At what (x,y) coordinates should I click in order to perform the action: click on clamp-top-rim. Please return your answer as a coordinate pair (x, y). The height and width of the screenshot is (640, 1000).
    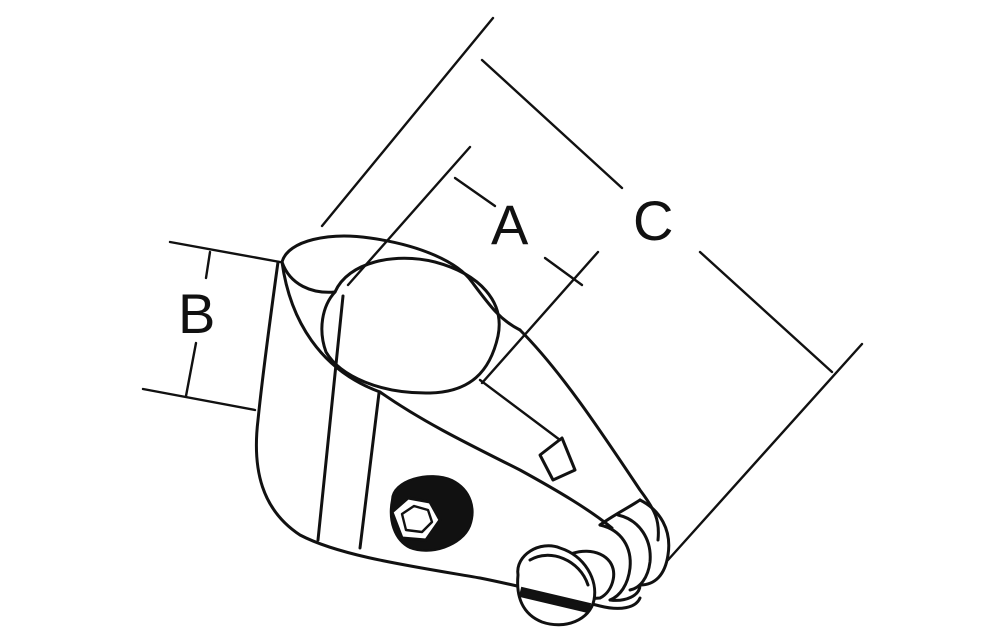
    Looking at the image, I should click on (401, 283).